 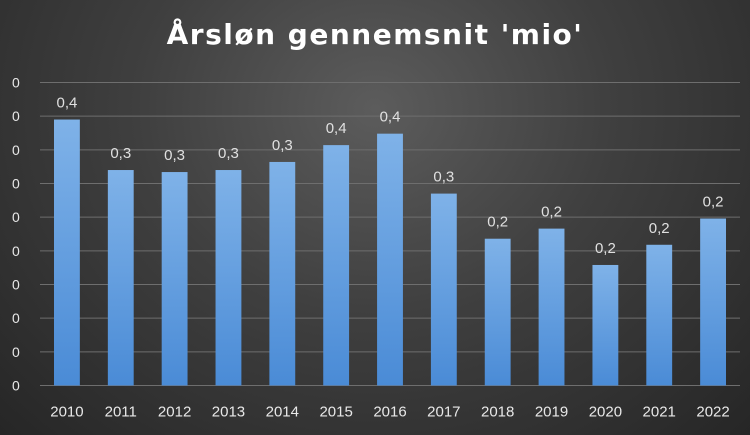 What do you see at coordinates (336, 128) in the screenshot?
I see `data-label-2015: 0,4` at bounding box center [336, 128].